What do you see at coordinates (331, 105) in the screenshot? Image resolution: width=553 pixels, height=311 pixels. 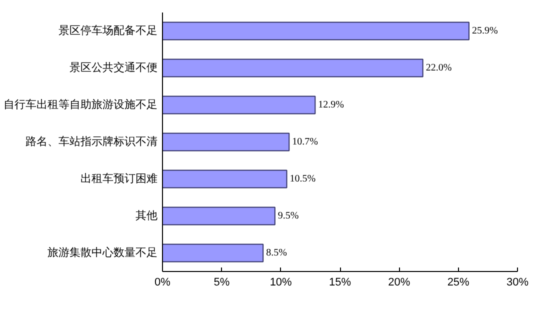 I see `data-label: 12.9%` at bounding box center [331, 105].